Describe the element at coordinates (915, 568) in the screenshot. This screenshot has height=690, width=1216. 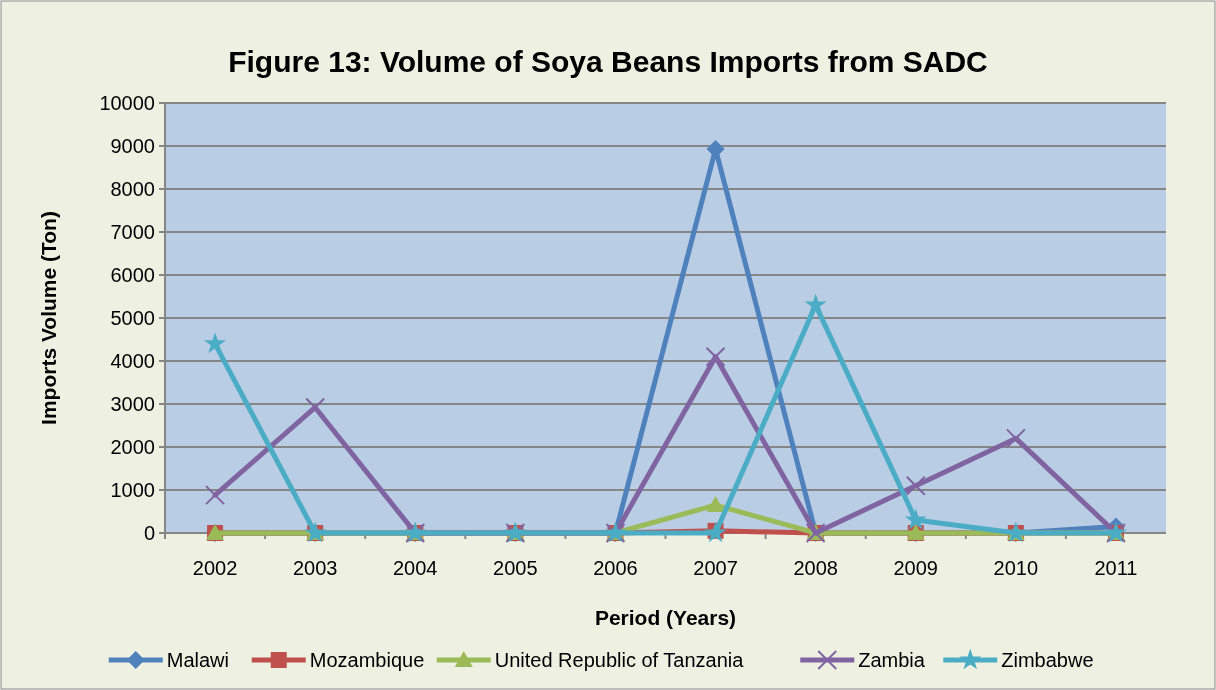
I see `x-tick-label: 2009` at that location.